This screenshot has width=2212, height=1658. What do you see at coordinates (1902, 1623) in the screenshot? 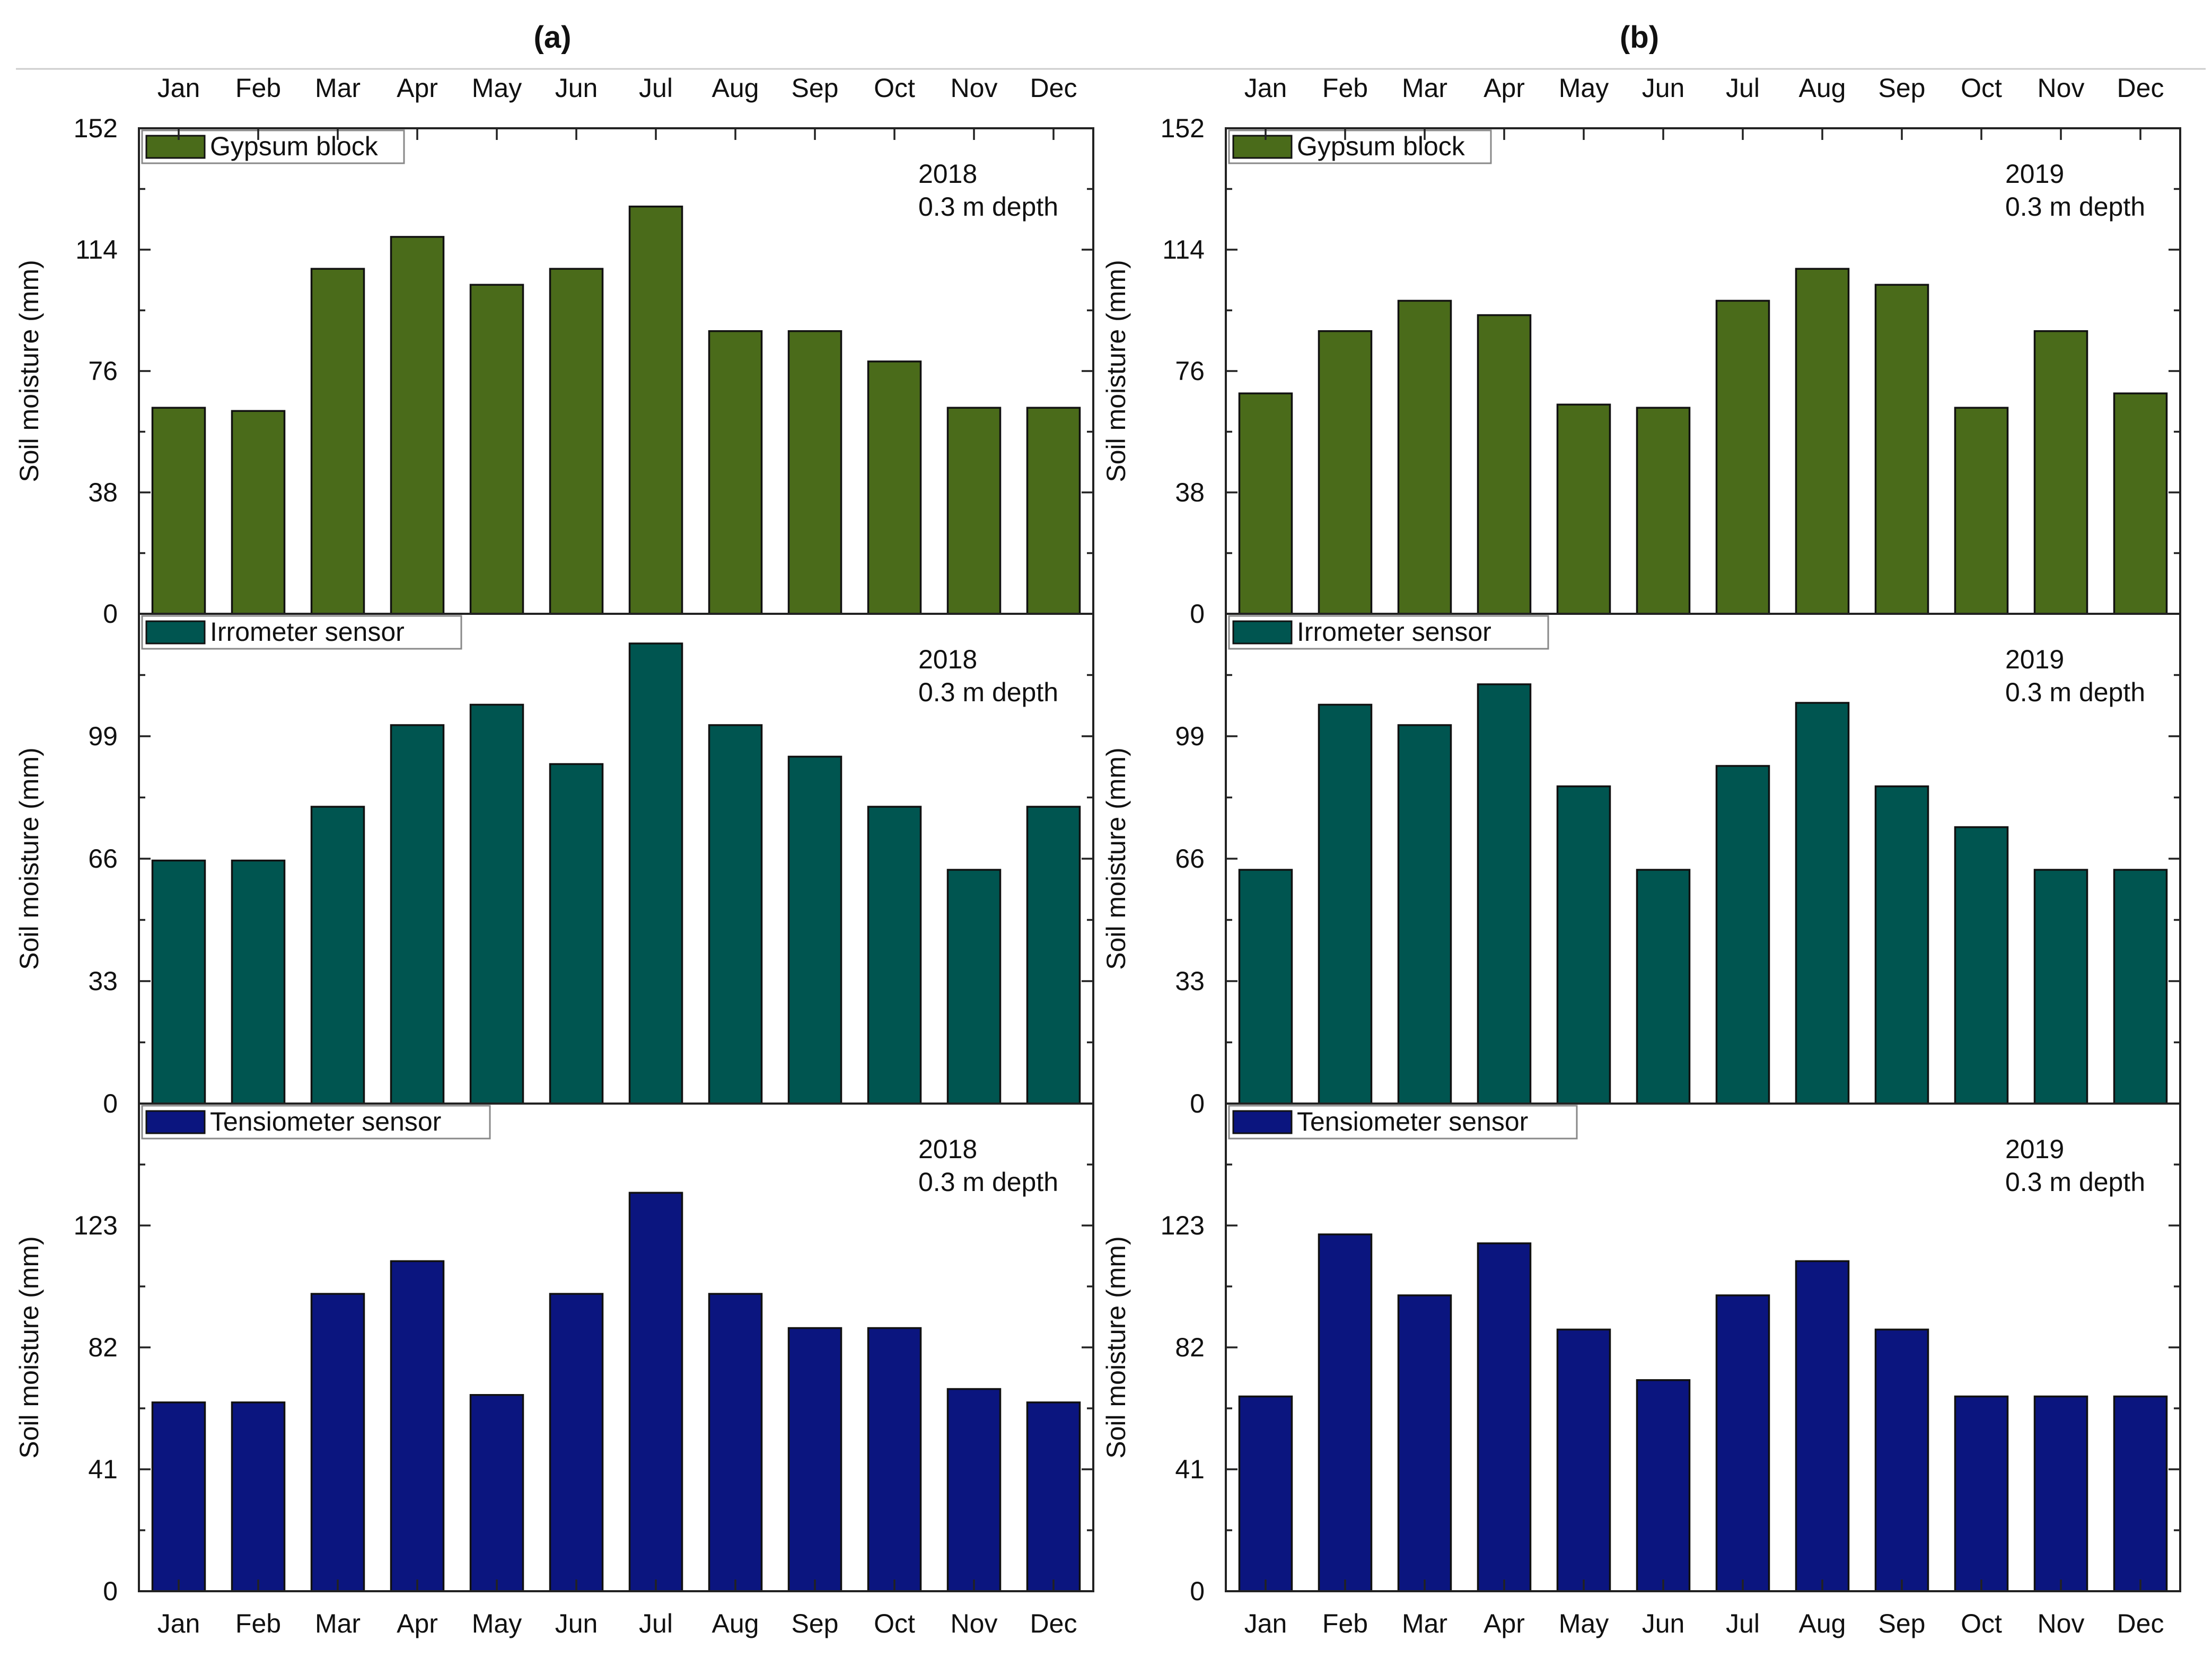
I see `x-tick-label-bottom: Sep` at bounding box center [1902, 1623].